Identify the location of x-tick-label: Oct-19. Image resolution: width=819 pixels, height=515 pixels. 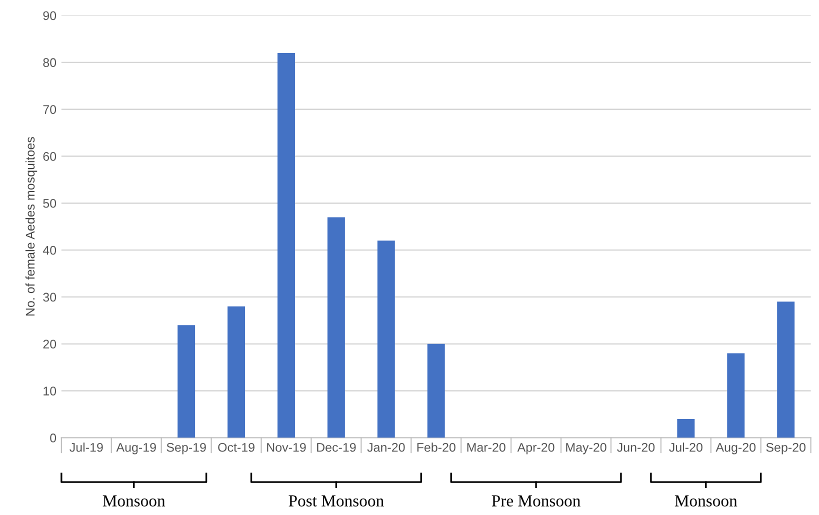
(236, 447).